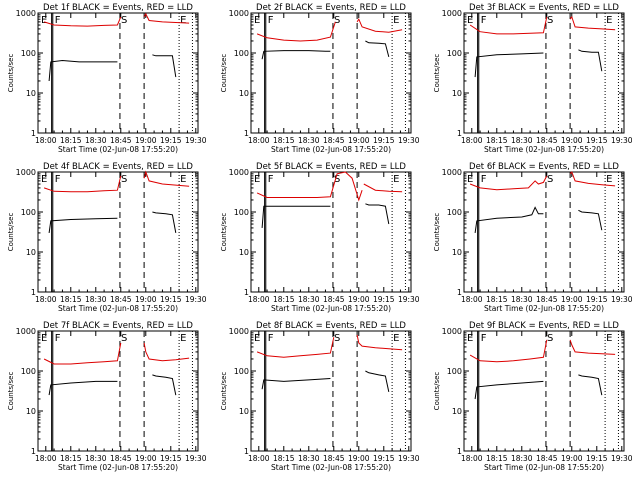  What do you see at coordinates (331, 8) in the screenshot?
I see `panel-title: Det 2f BLACK = Events, RED = LLD` at bounding box center [331, 8].